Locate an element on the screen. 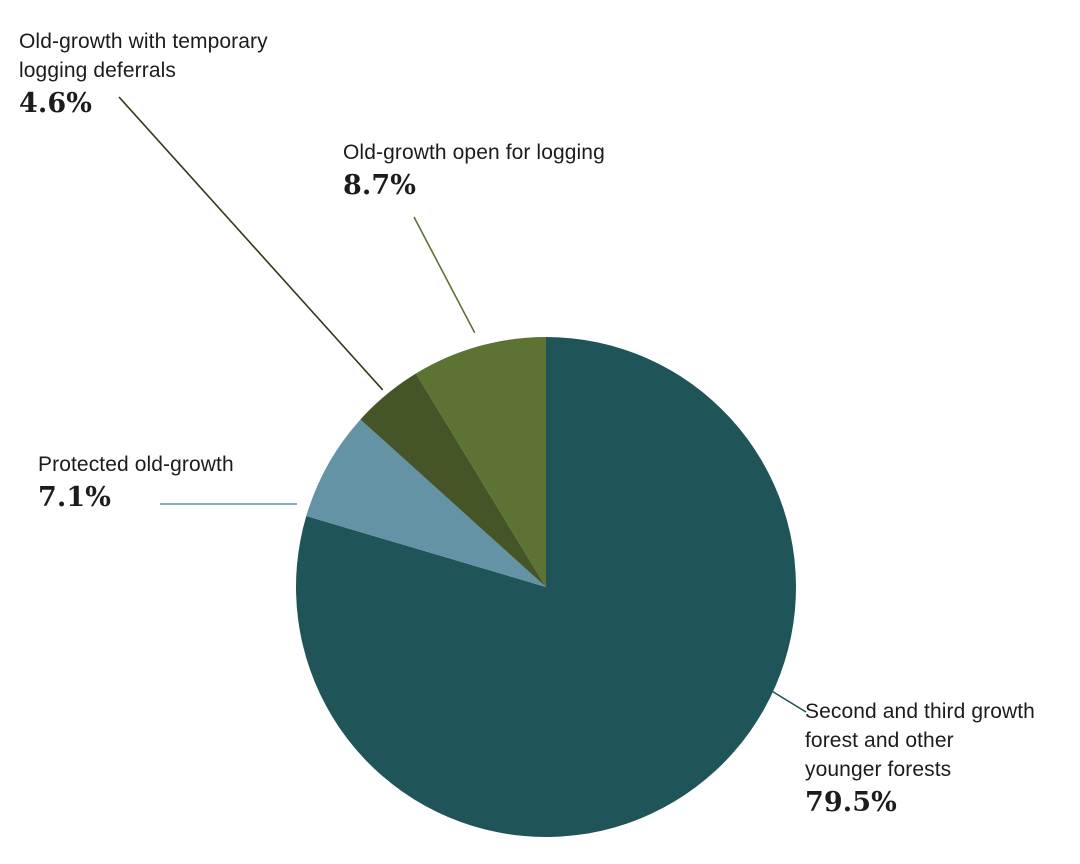 The width and height of the screenshot is (1080, 864). leader-line-deferral is located at coordinates (251, 243).